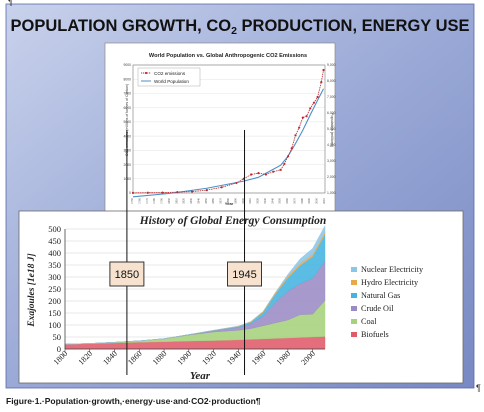 The image size is (484, 412). Describe the element at coordinates (331, 81) in the screenshot. I see `co2-y2-tick-label: 8,000` at that location.